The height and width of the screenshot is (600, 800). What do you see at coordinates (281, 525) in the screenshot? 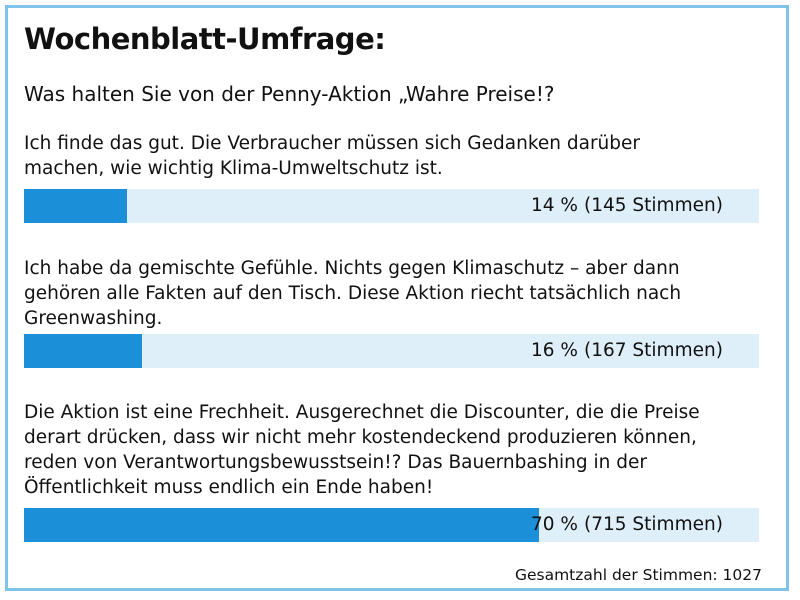
I see `option-3-bar` at bounding box center [281, 525].